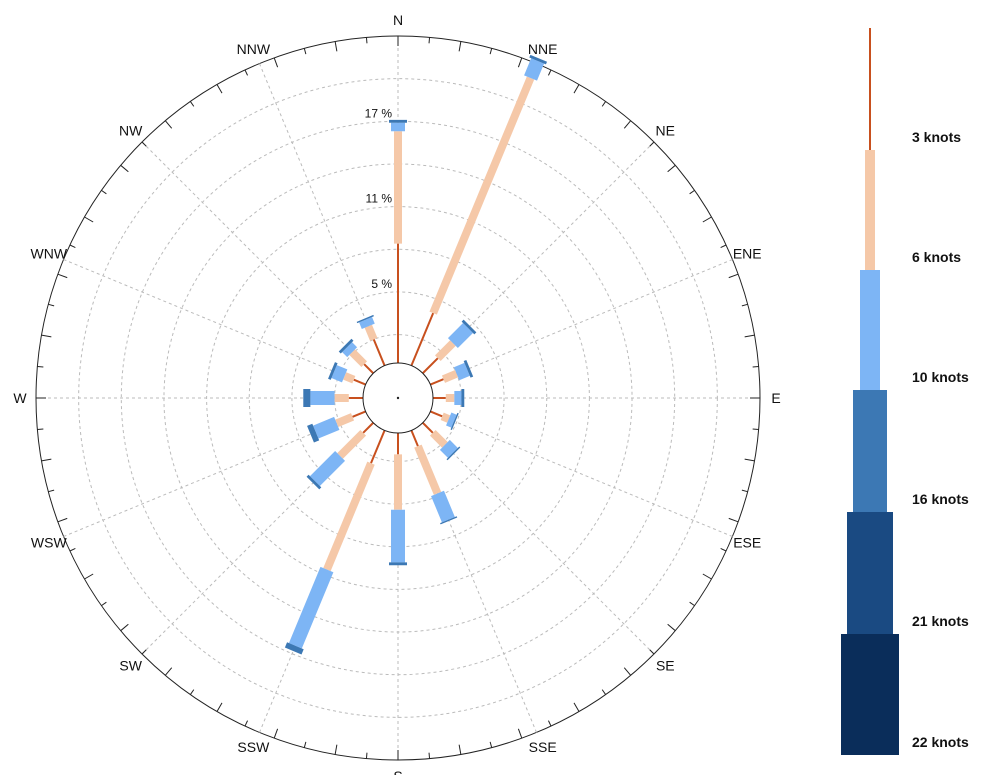 The image size is (981, 775). Describe the element at coordinates (940, 742) in the screenshot. I see `legend-label-6: 22 knots` at that location.